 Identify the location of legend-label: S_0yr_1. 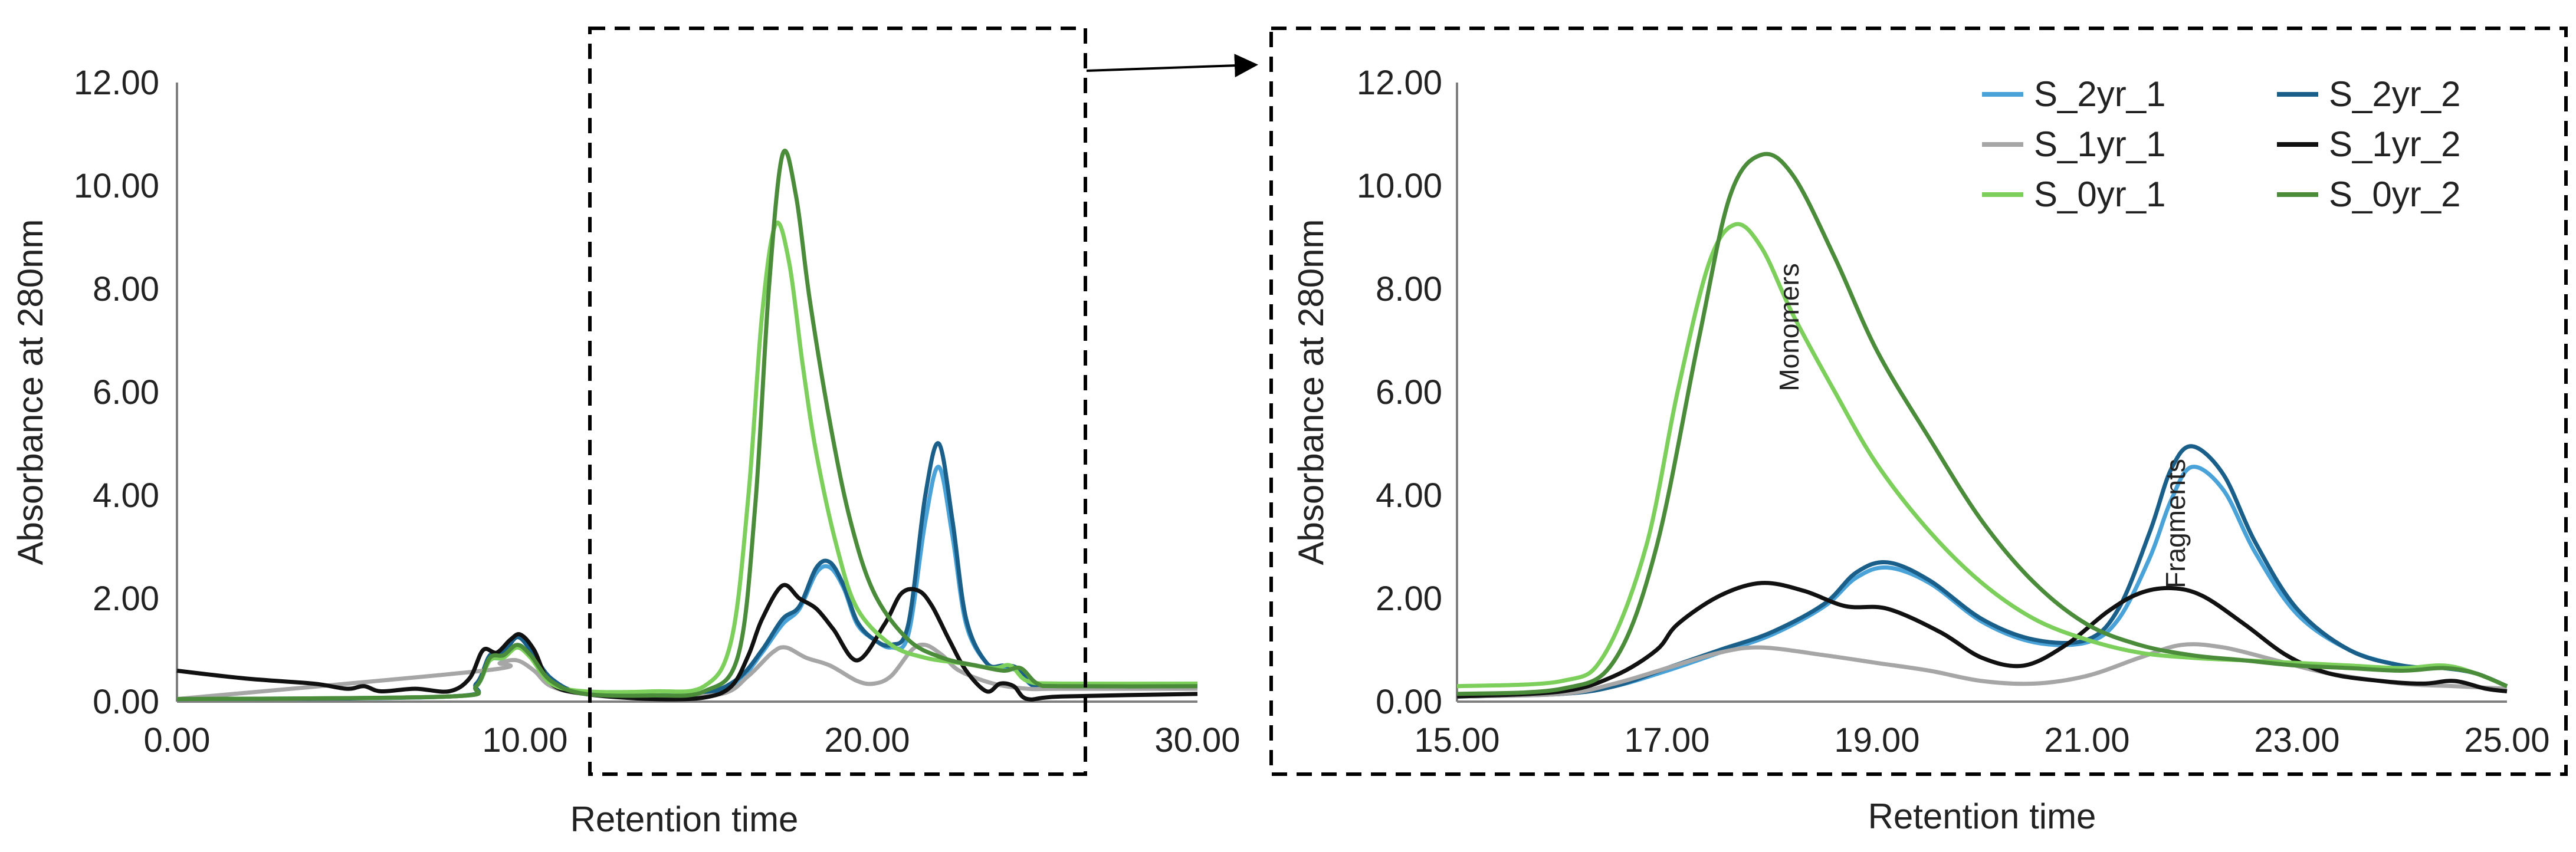
(2099, 194).